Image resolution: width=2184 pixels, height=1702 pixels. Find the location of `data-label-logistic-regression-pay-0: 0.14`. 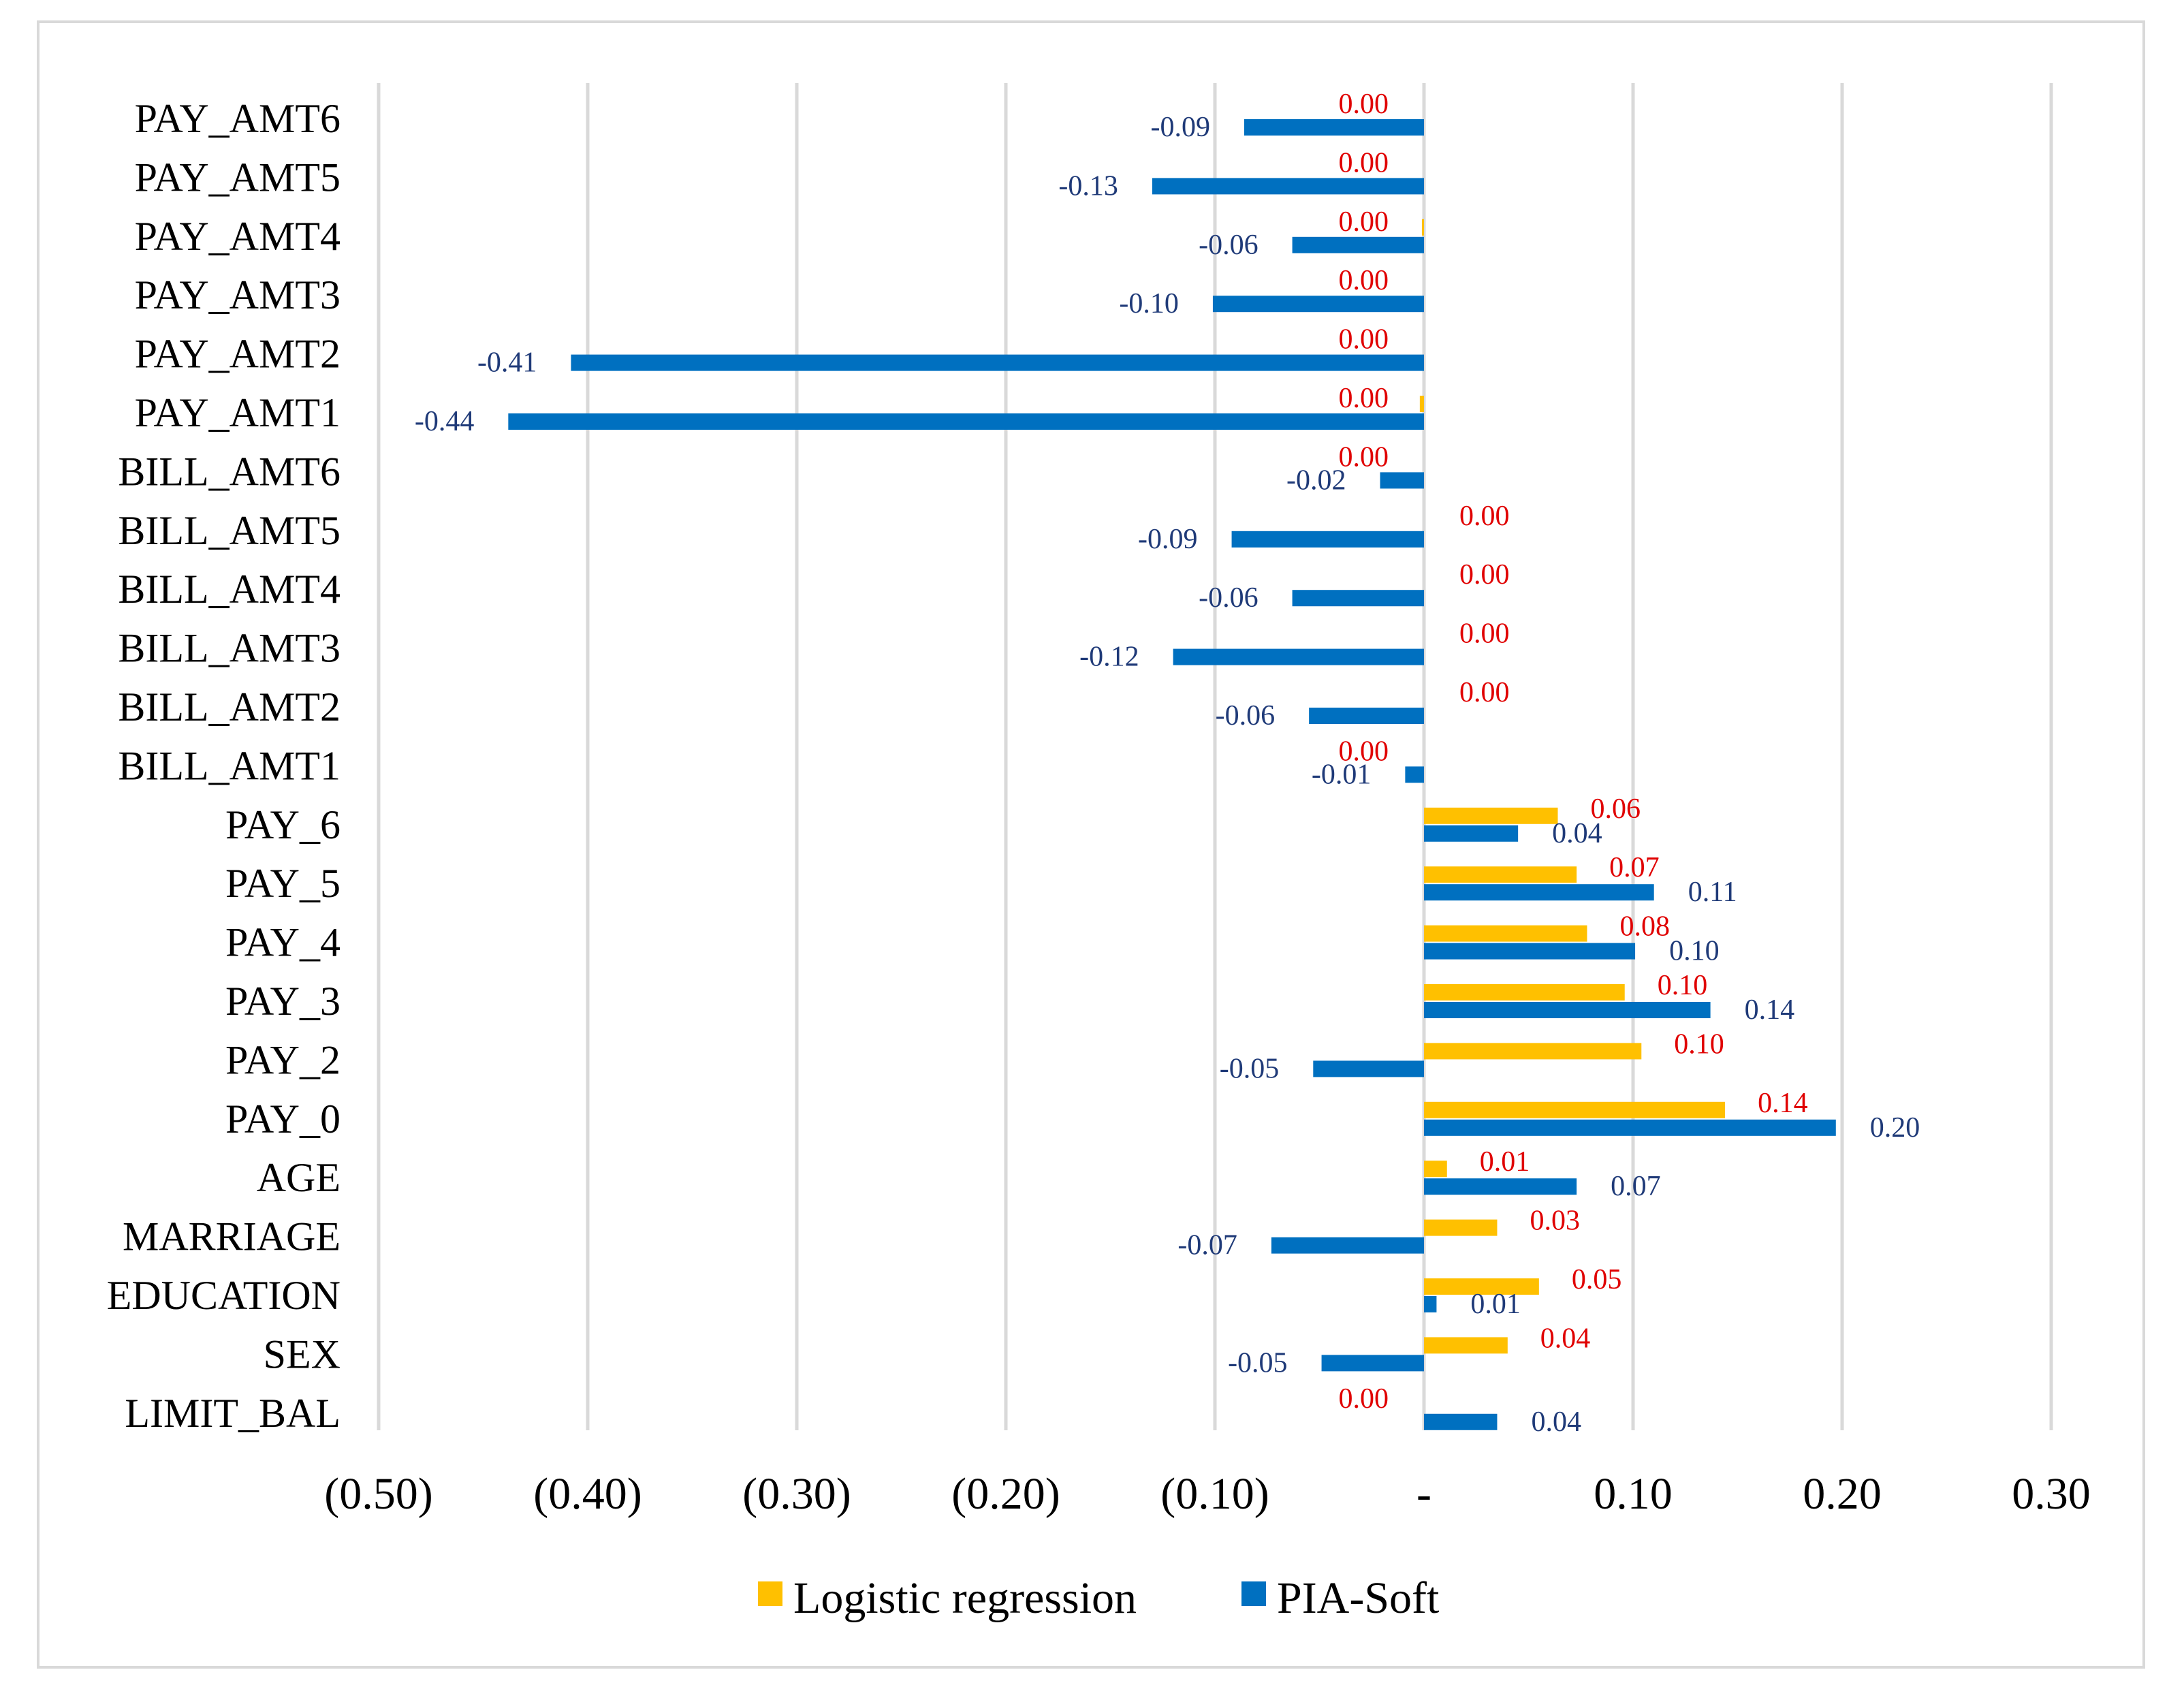

data-label-logistic-regression-pay-0: 0.14 is located at coordinates (1783, 1103).